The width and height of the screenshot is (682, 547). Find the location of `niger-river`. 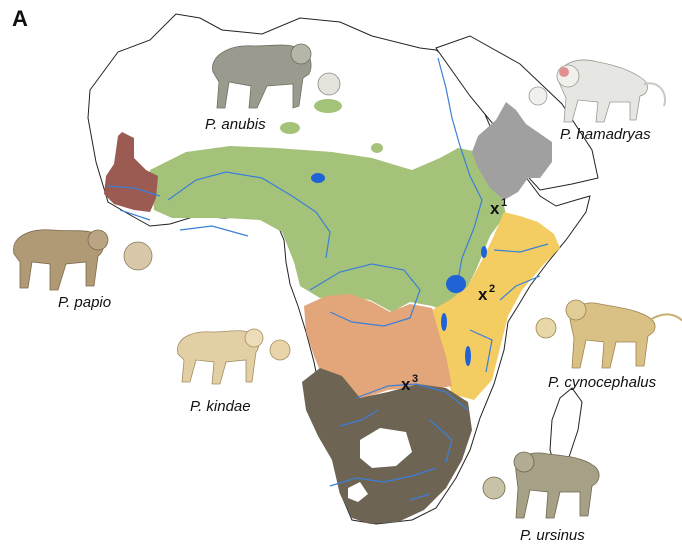

niger-river is located at coordinates (249, 215).